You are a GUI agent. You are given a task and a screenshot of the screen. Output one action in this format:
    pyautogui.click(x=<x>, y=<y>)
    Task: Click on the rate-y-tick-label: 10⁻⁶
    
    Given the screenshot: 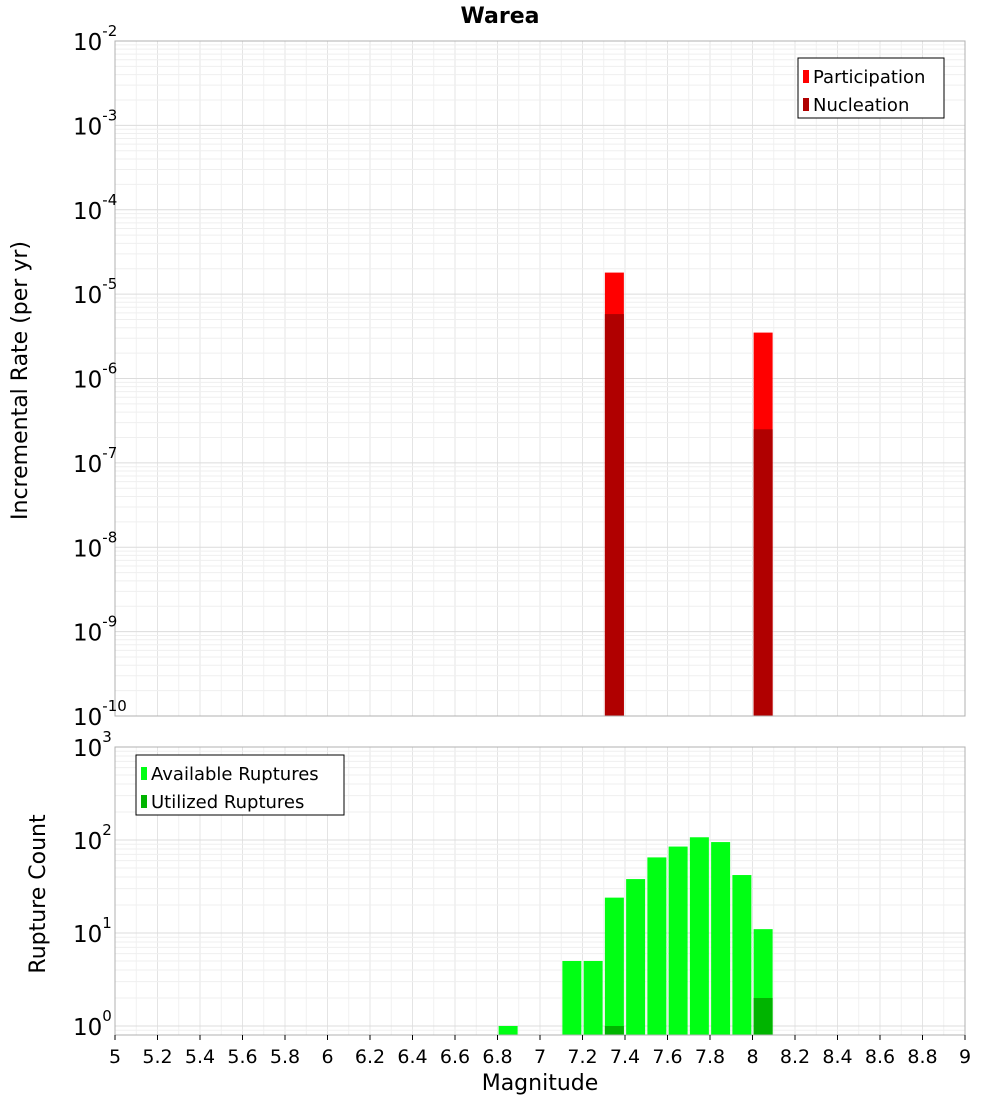 What is the action you would take?
    pyautogui.click(x=95, y=377)
    